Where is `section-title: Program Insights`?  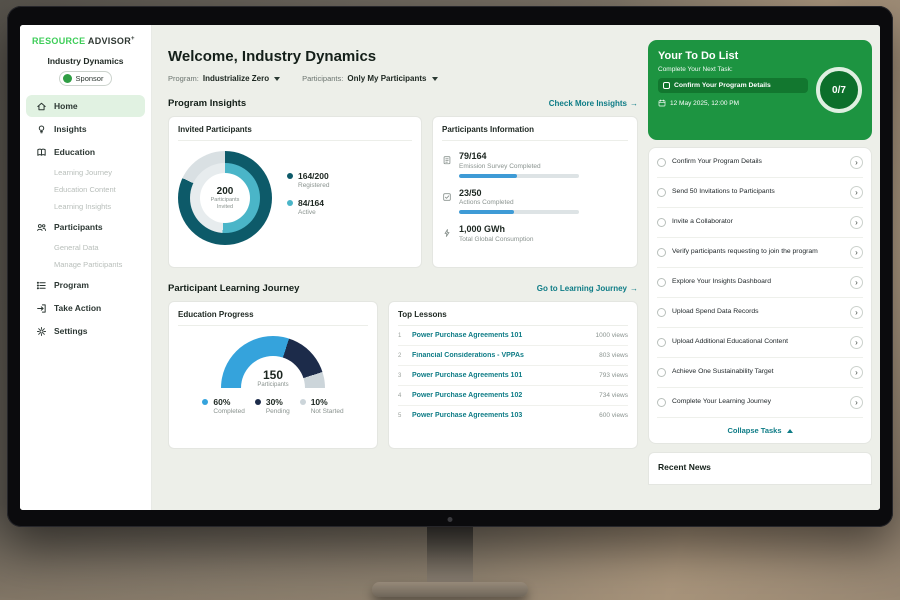 section-title: Program Insights is located at coordinates (207, 103).